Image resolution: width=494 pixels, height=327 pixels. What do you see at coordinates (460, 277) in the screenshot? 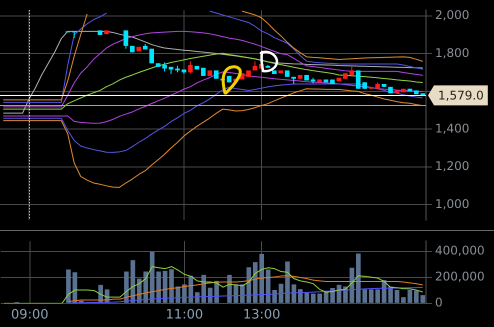
I see `y-tick-label: 200,000` at bounding box center [460, 277].